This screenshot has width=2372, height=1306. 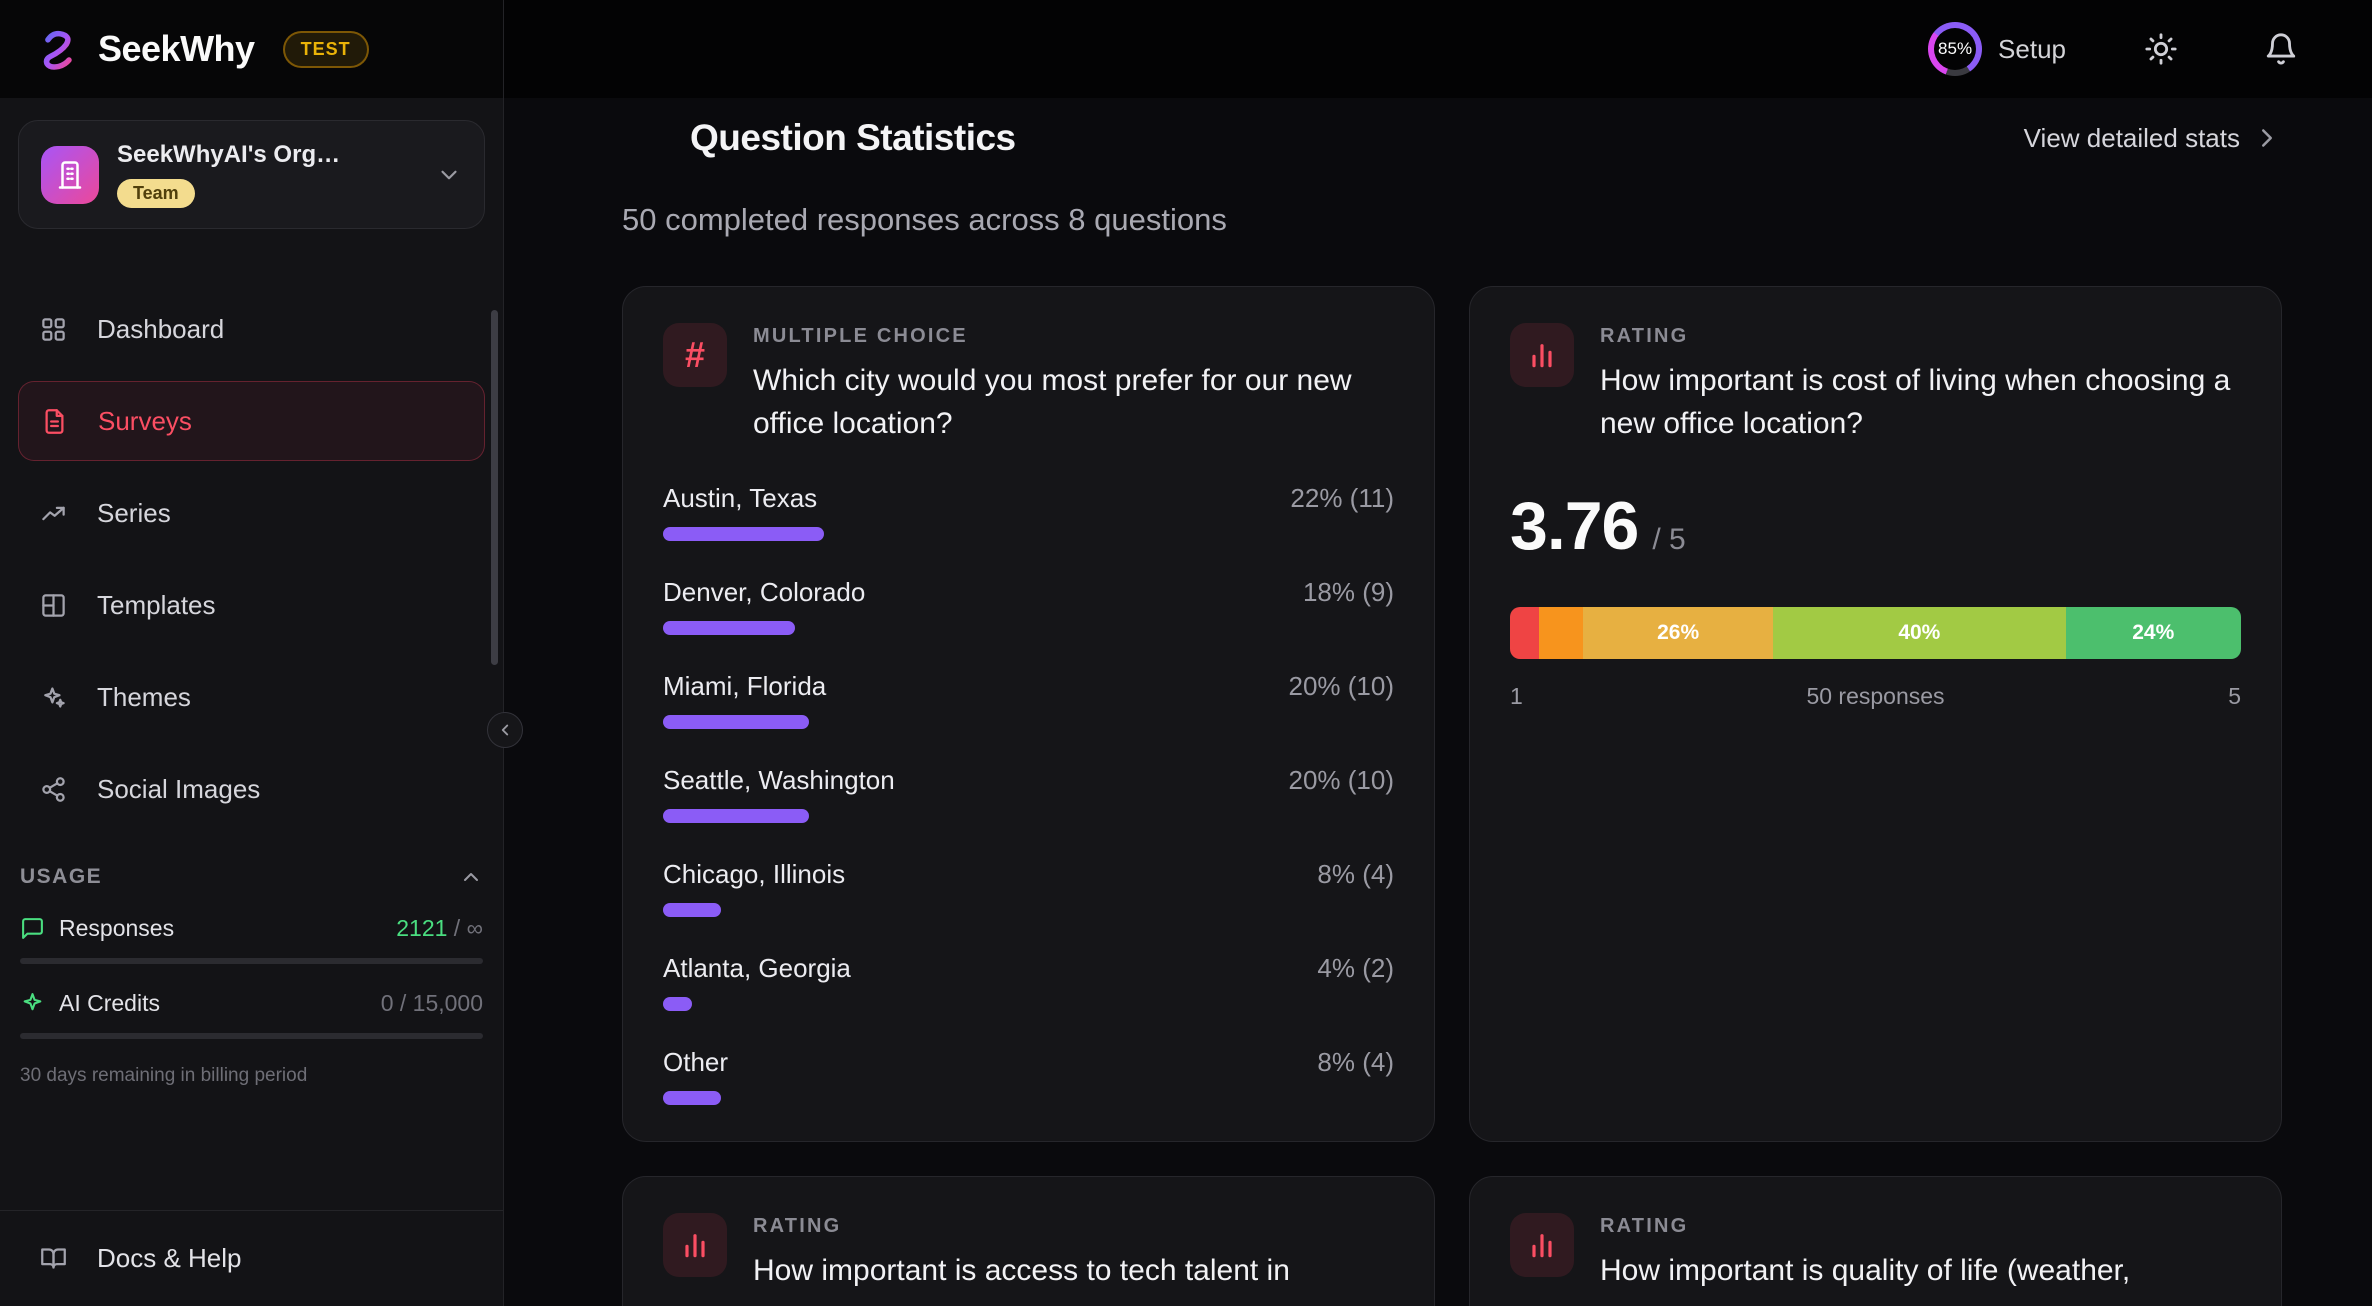 What do you see at coordinates (251, 1003) in the screenshot?
I see `ai-credits-usage-row: AI Credits 0 / 15,000` at bounding box center [251, 1003].